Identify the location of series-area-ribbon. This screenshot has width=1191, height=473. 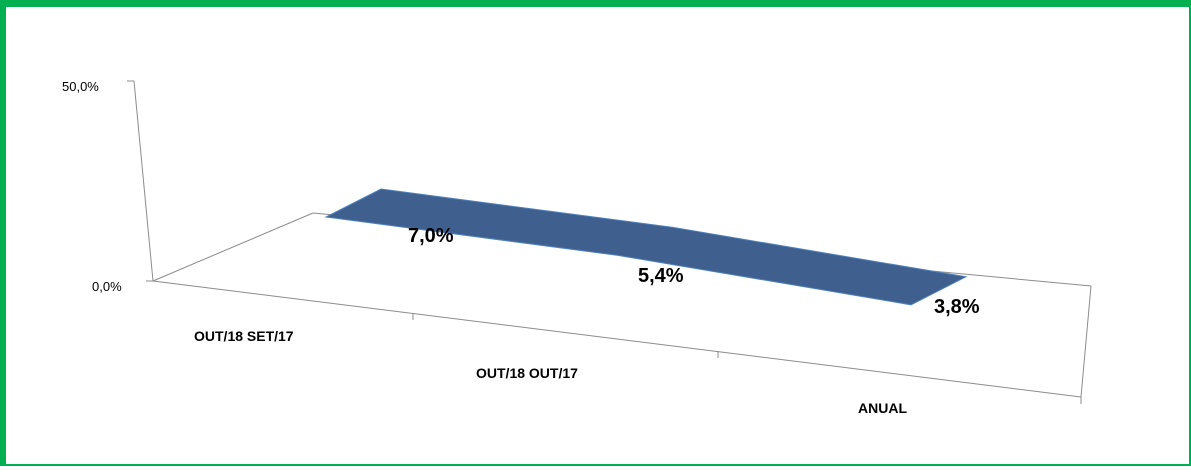
(646, 247).